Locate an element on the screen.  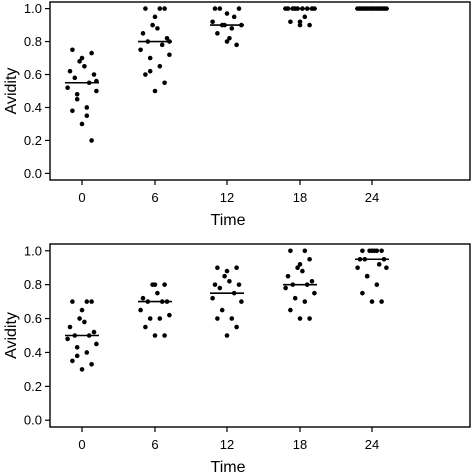
y-tick-label: 0.2 is located at coordinates (33, 386).